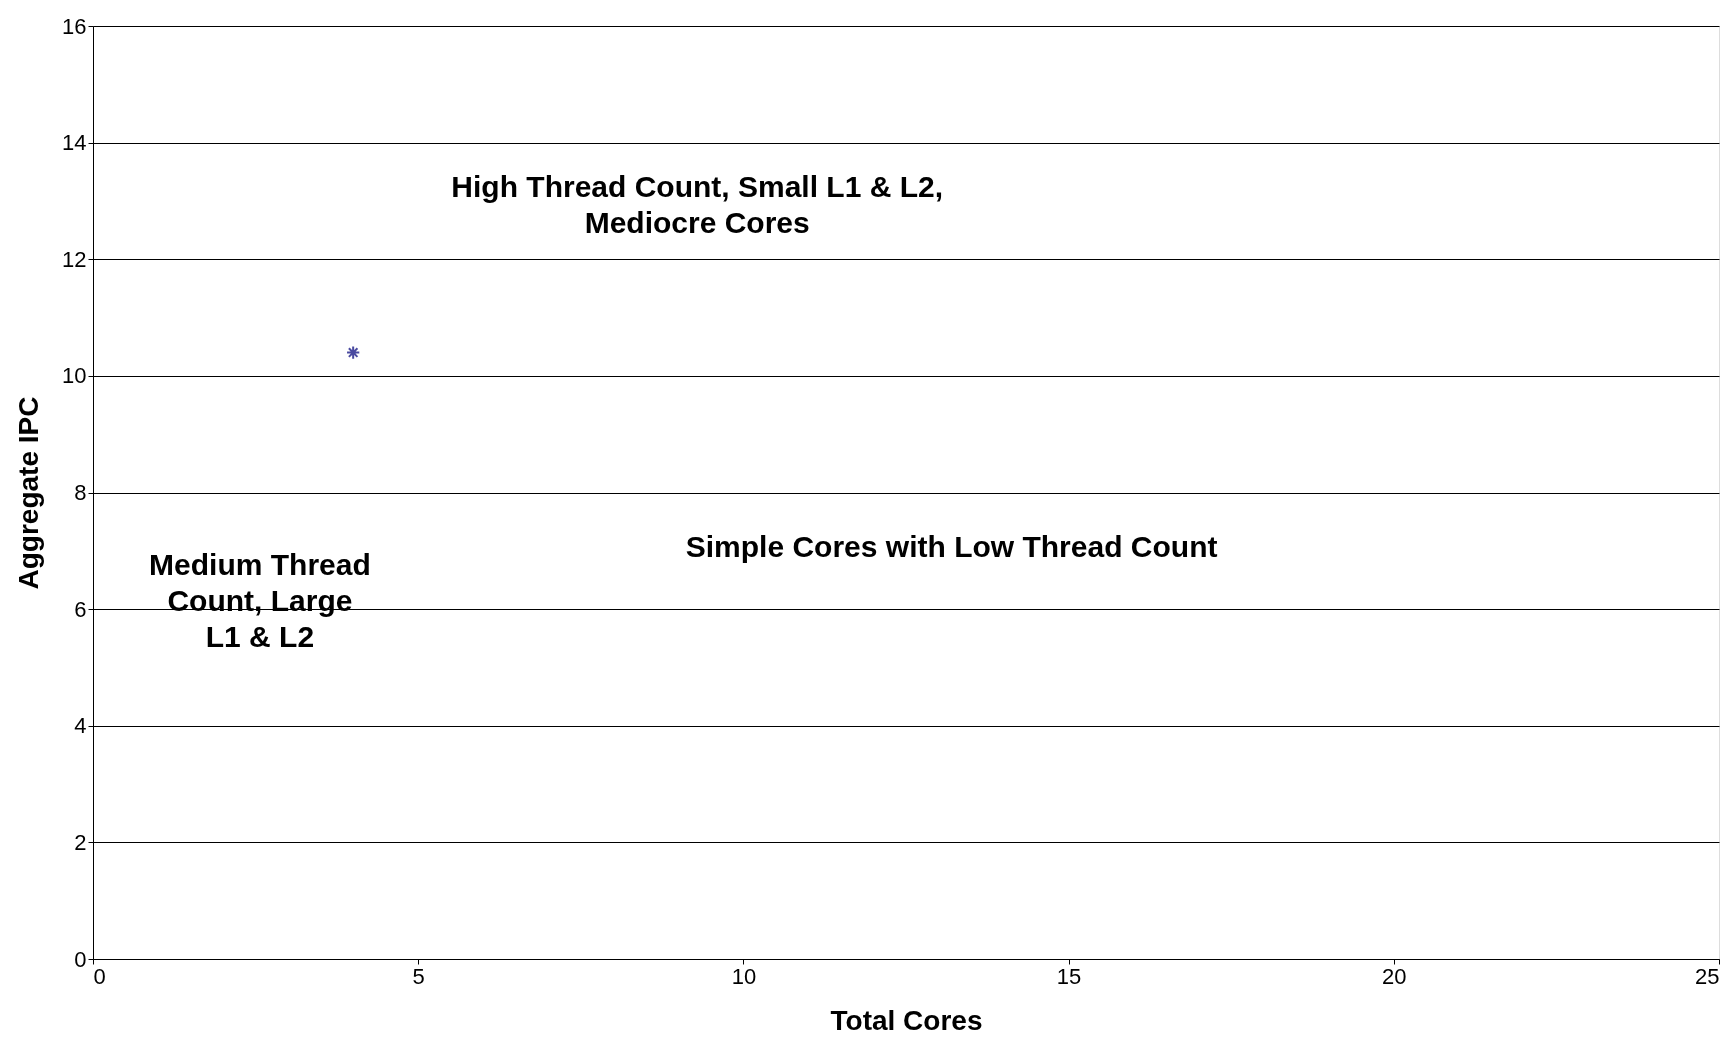 The image size is (1735, 1055). Describe the element at coordinates (697, 204) in the screenshot. I see `annotation: High Thread Count, Small L1 & L2, Mediocre Cores` at that location.